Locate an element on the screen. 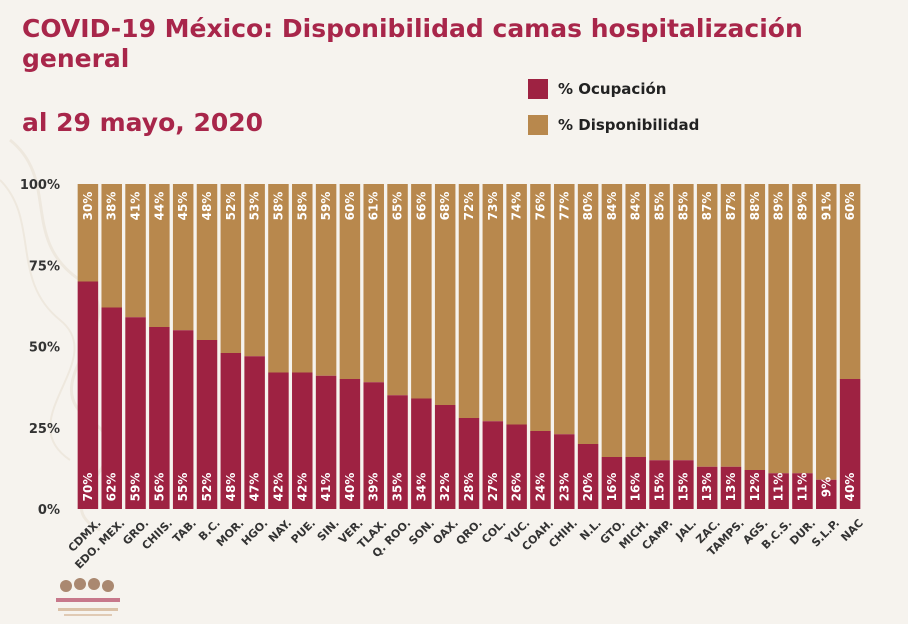  data-label-ocupacion: 48% is located at coordinates (231, 487).